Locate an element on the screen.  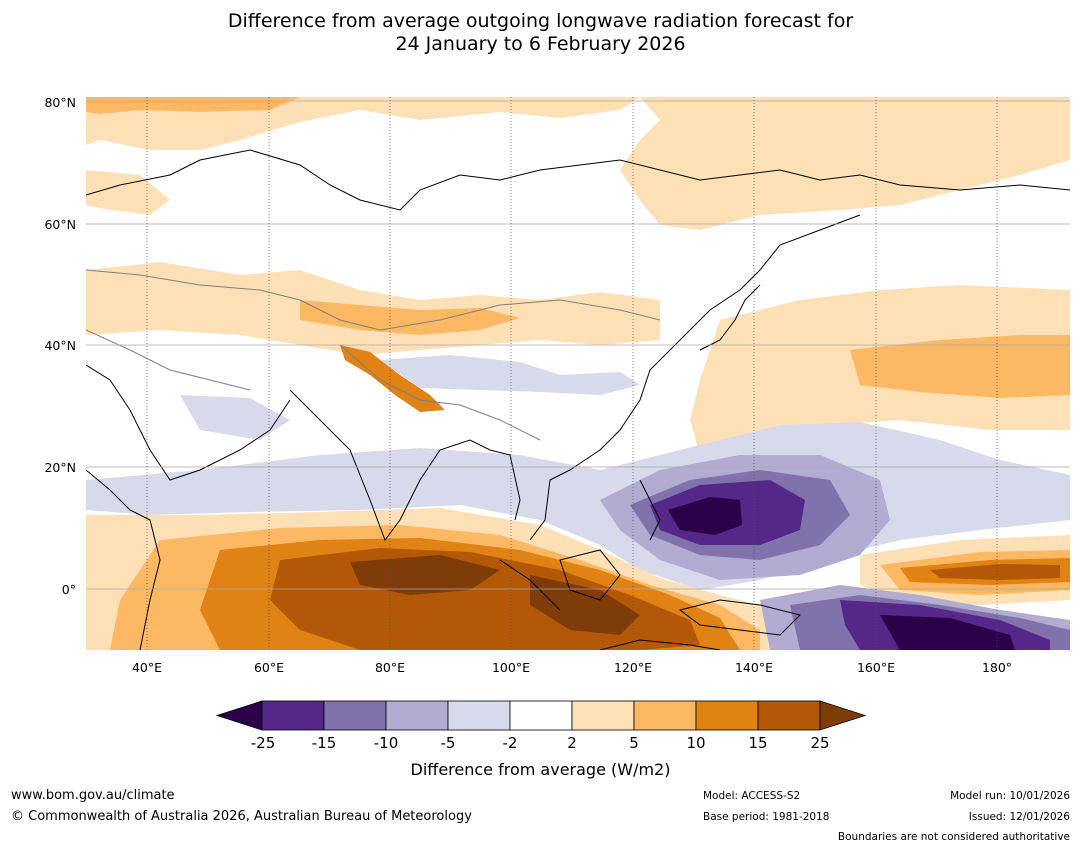
anomaly-region-philippine-sea-core is located at coordinates (705, 516).